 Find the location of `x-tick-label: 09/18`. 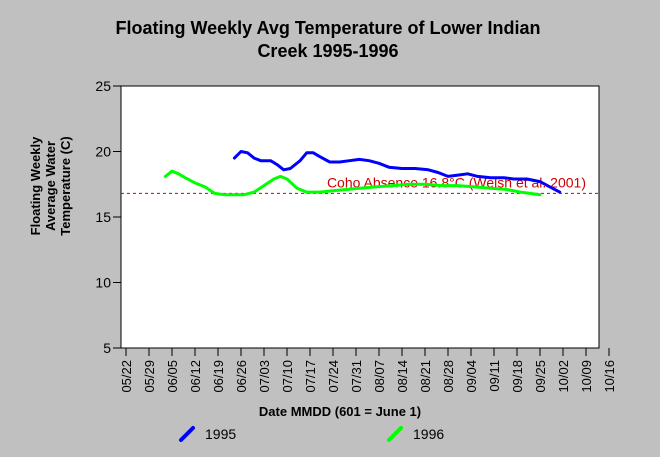

x-tick-label: 09/18 is located at coordinates (517, 376).